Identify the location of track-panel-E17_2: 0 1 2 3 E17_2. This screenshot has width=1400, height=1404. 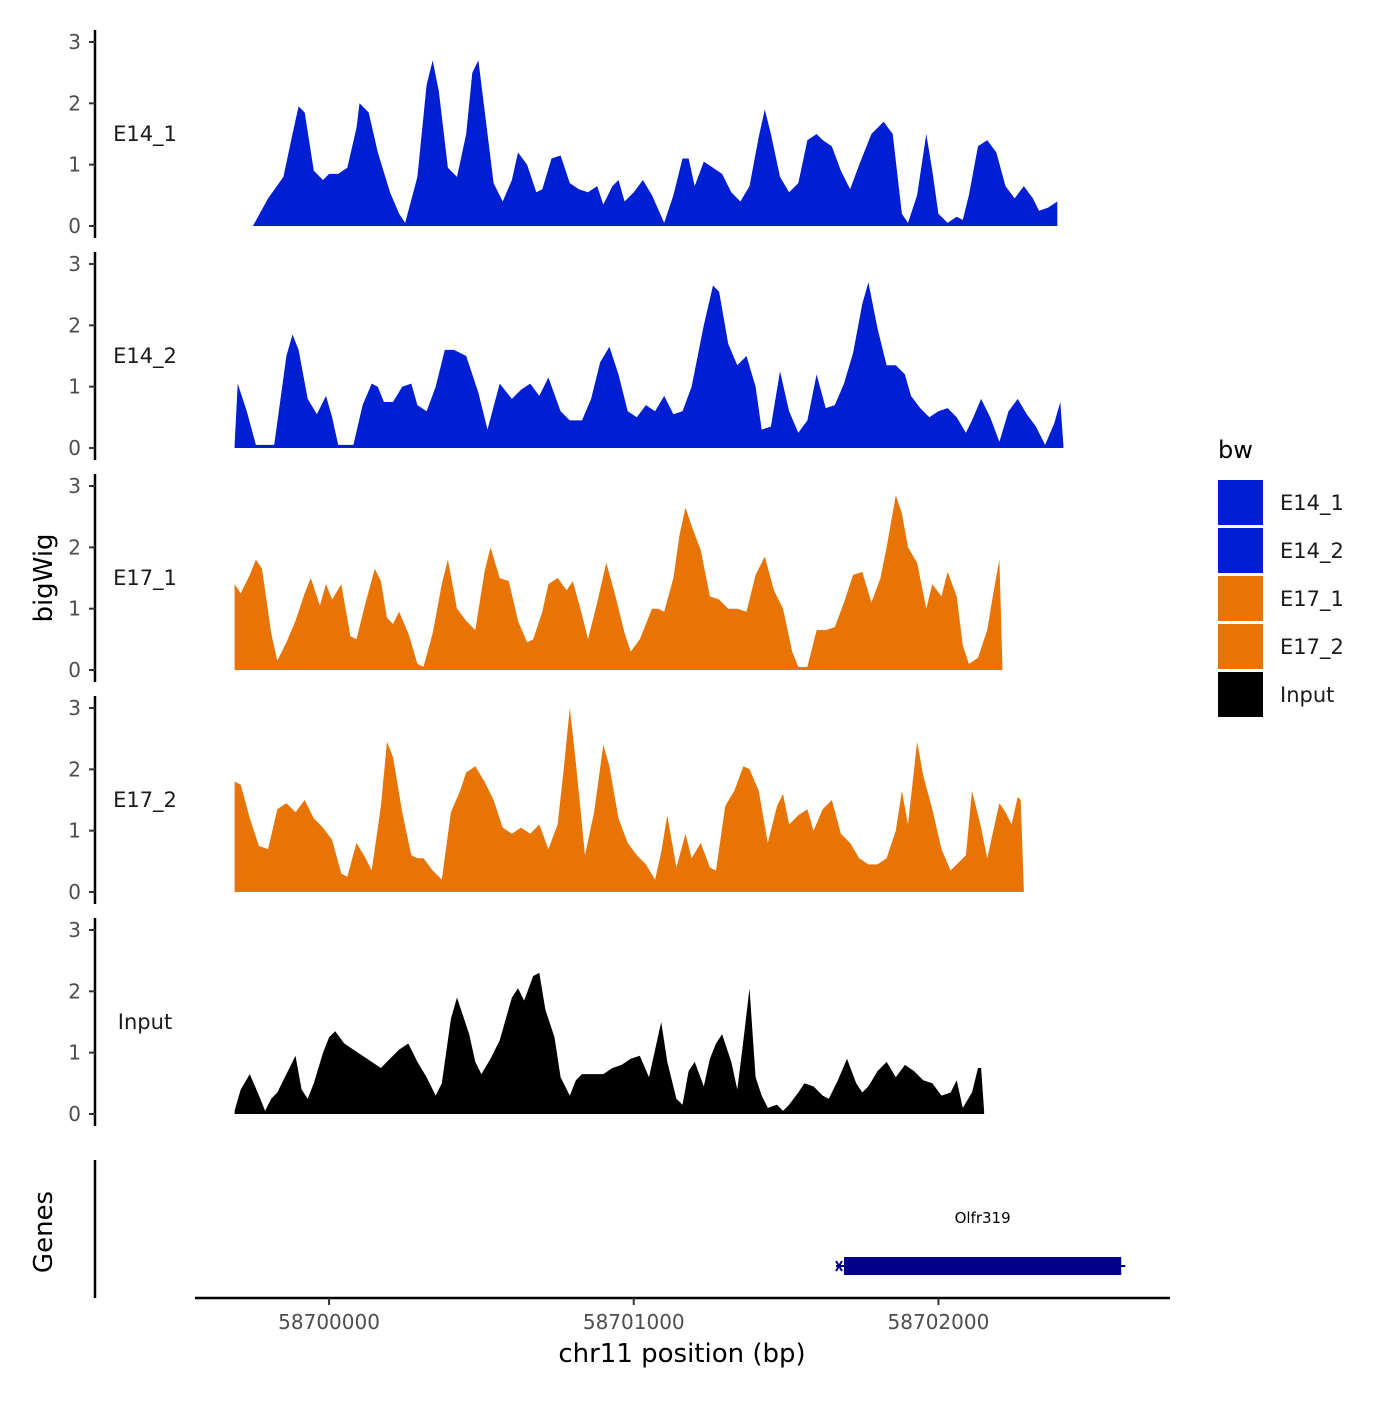
(546, 800).